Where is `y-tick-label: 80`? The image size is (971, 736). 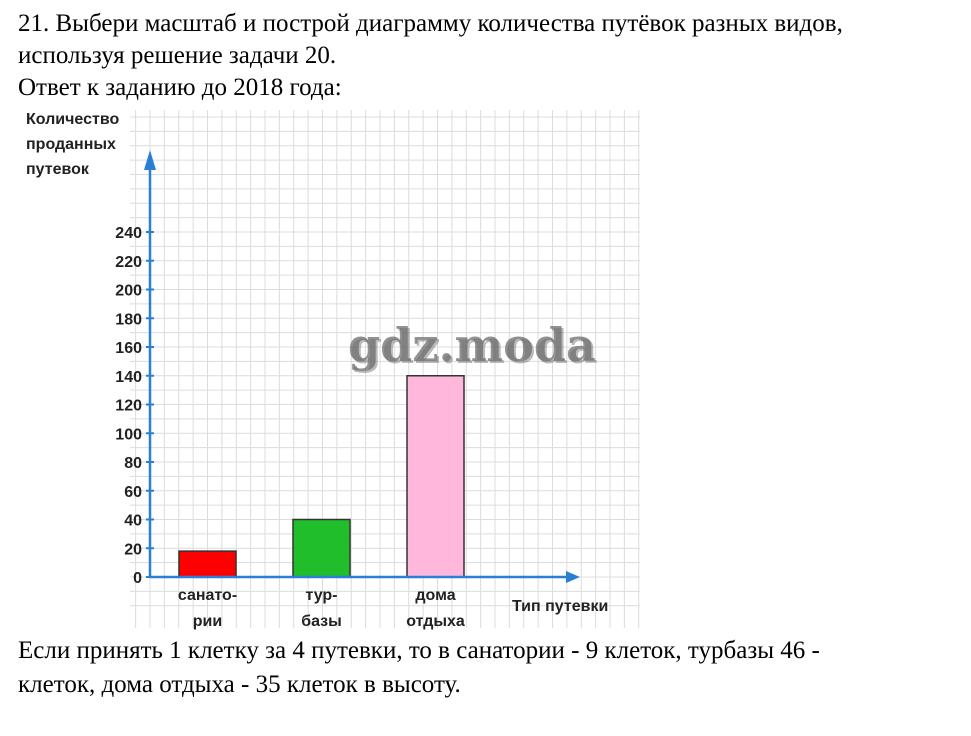
y-tick-label: 80 is located at coordinates (133, 463).